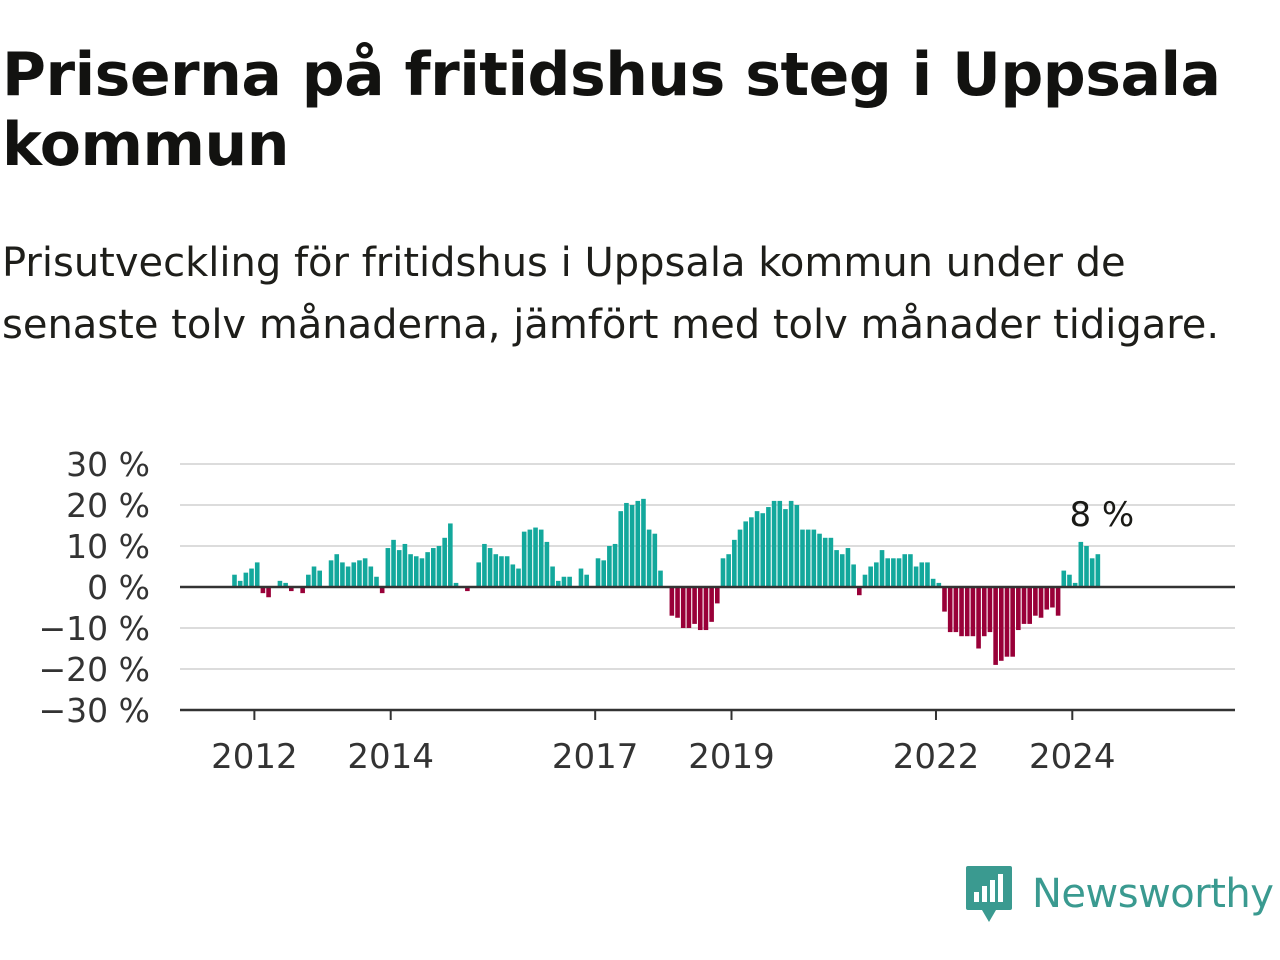  Describe the element at coordinates (108, 546) in the screenshot. I see `y-tick-label: 10 %` at that location.